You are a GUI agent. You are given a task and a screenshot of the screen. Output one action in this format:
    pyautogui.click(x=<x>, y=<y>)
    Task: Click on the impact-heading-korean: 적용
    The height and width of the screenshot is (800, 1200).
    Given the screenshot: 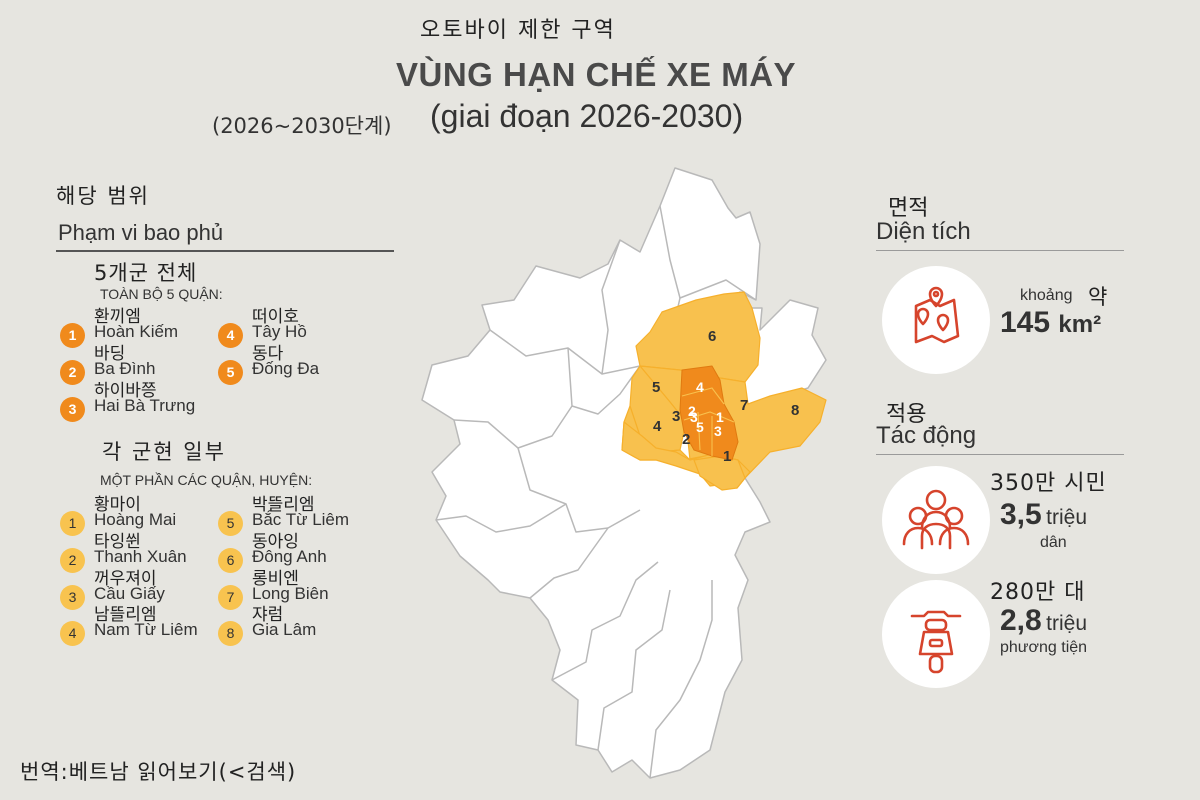 What is the action you would take?
    pyautogui.click(x=906, y=414)
    